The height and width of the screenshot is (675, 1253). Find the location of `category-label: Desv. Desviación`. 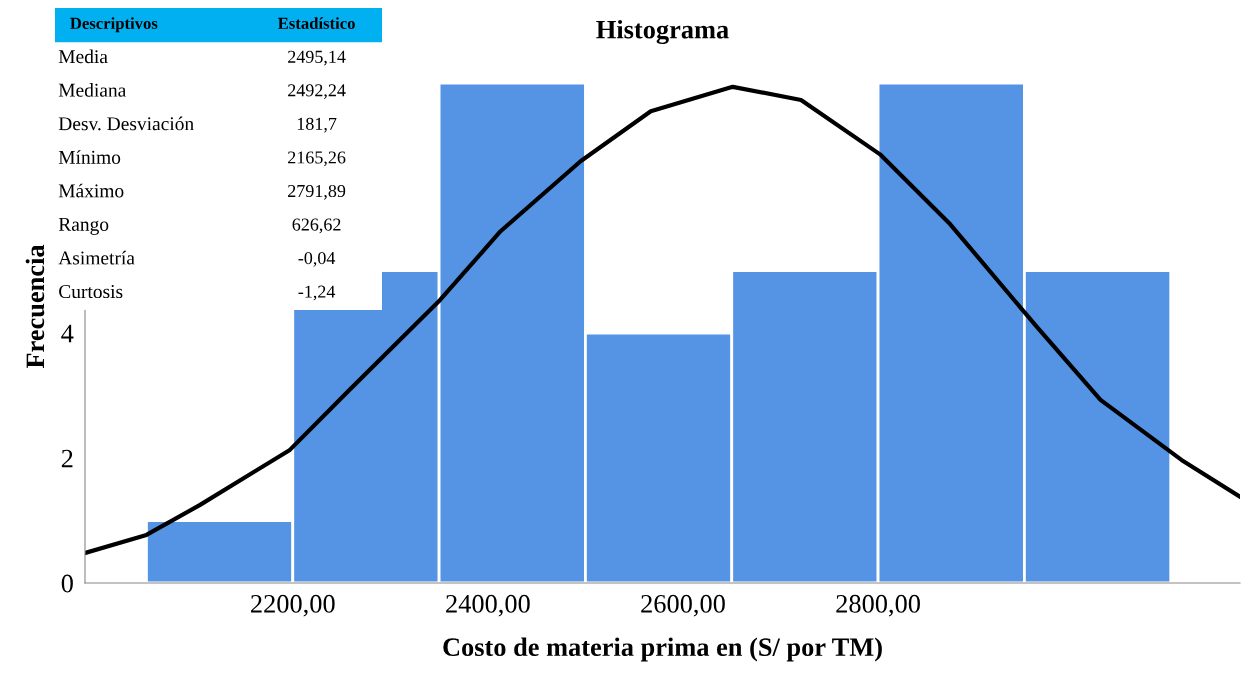

category-label: Desv. Desviación is located at coordinates (126, 123).